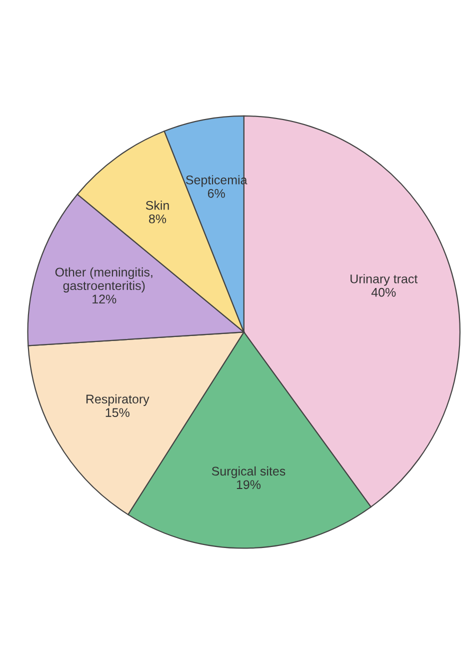 This screenshot has height=648, width=469. I want to click on data-label: 8%, so click(157, 219).